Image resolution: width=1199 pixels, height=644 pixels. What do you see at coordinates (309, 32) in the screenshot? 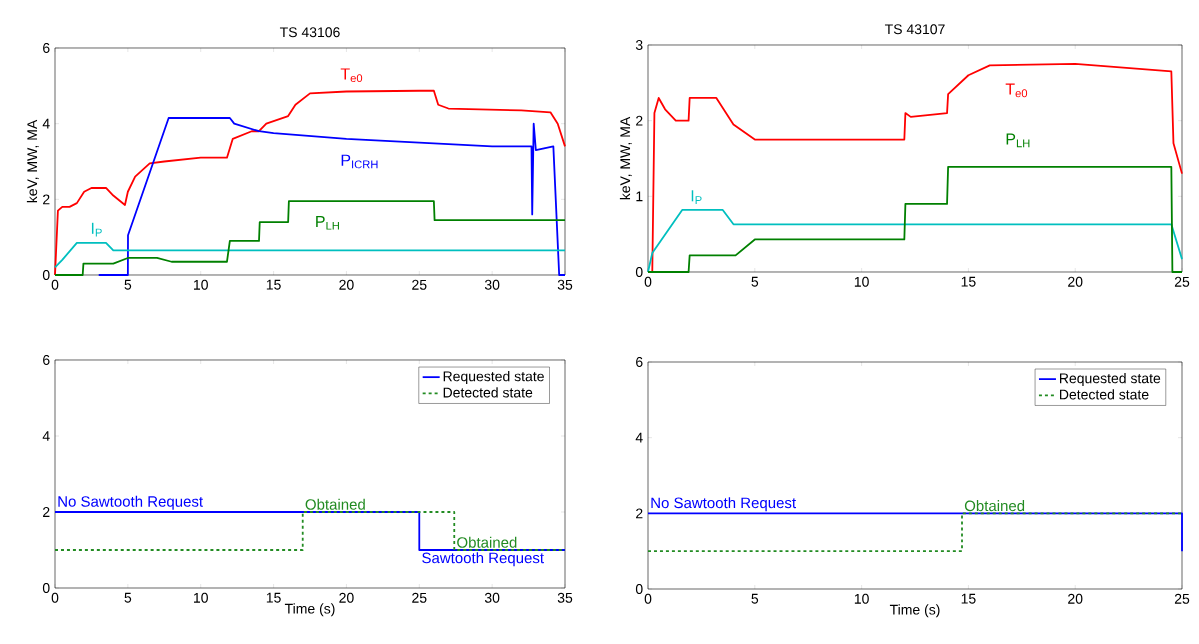
I see `chart-title: TS 43106` at bounding box center [309, 32].